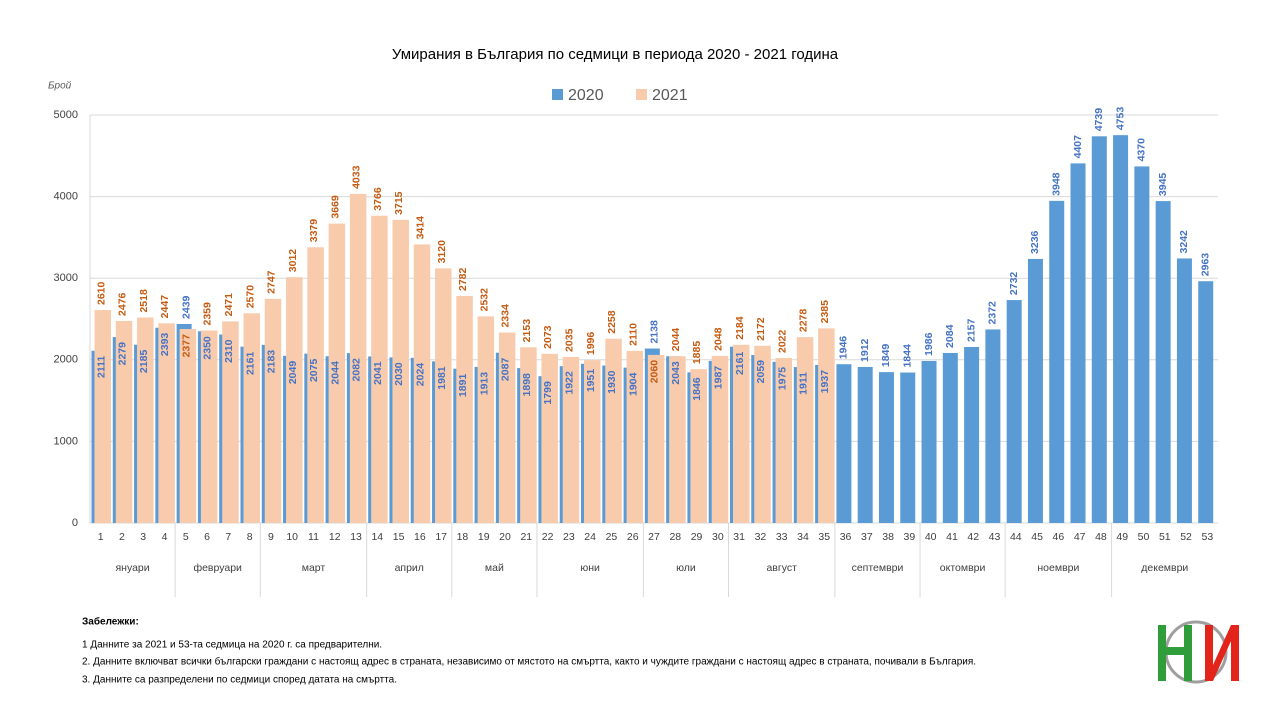  I want to click on value-label: 1951, so click(591, 381).